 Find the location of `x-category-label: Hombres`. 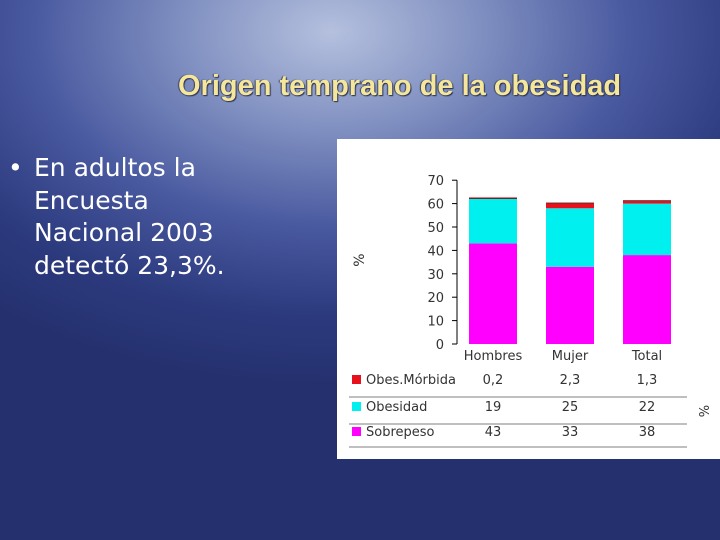

x-category-label: Hombres is located at coordinates (493, 356).